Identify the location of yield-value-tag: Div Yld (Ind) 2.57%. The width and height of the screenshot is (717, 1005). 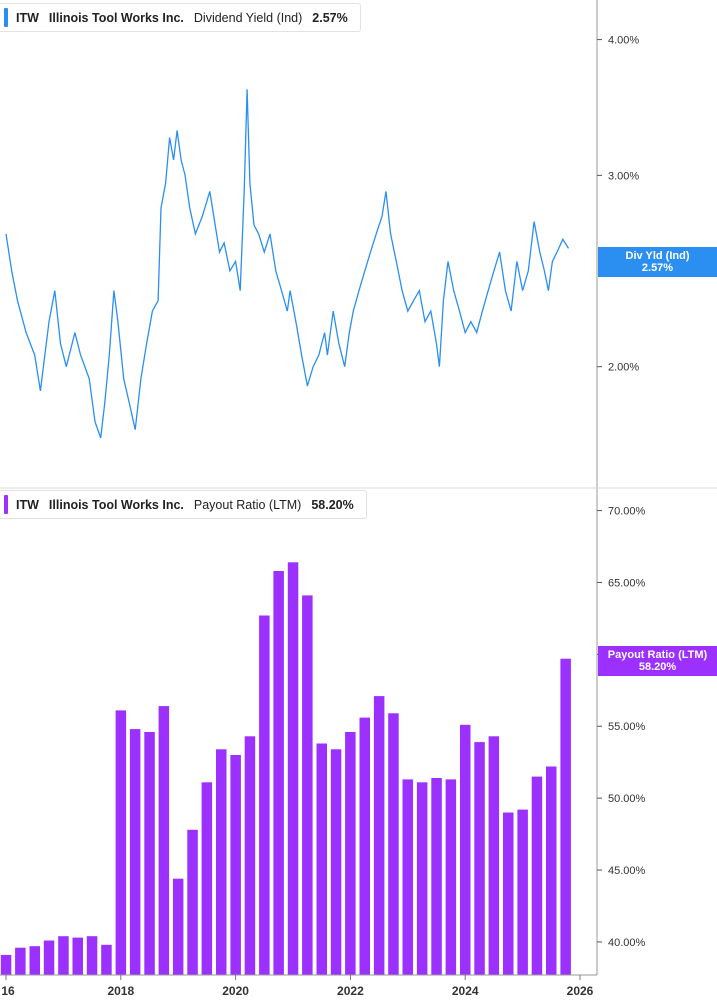
(657, 262).